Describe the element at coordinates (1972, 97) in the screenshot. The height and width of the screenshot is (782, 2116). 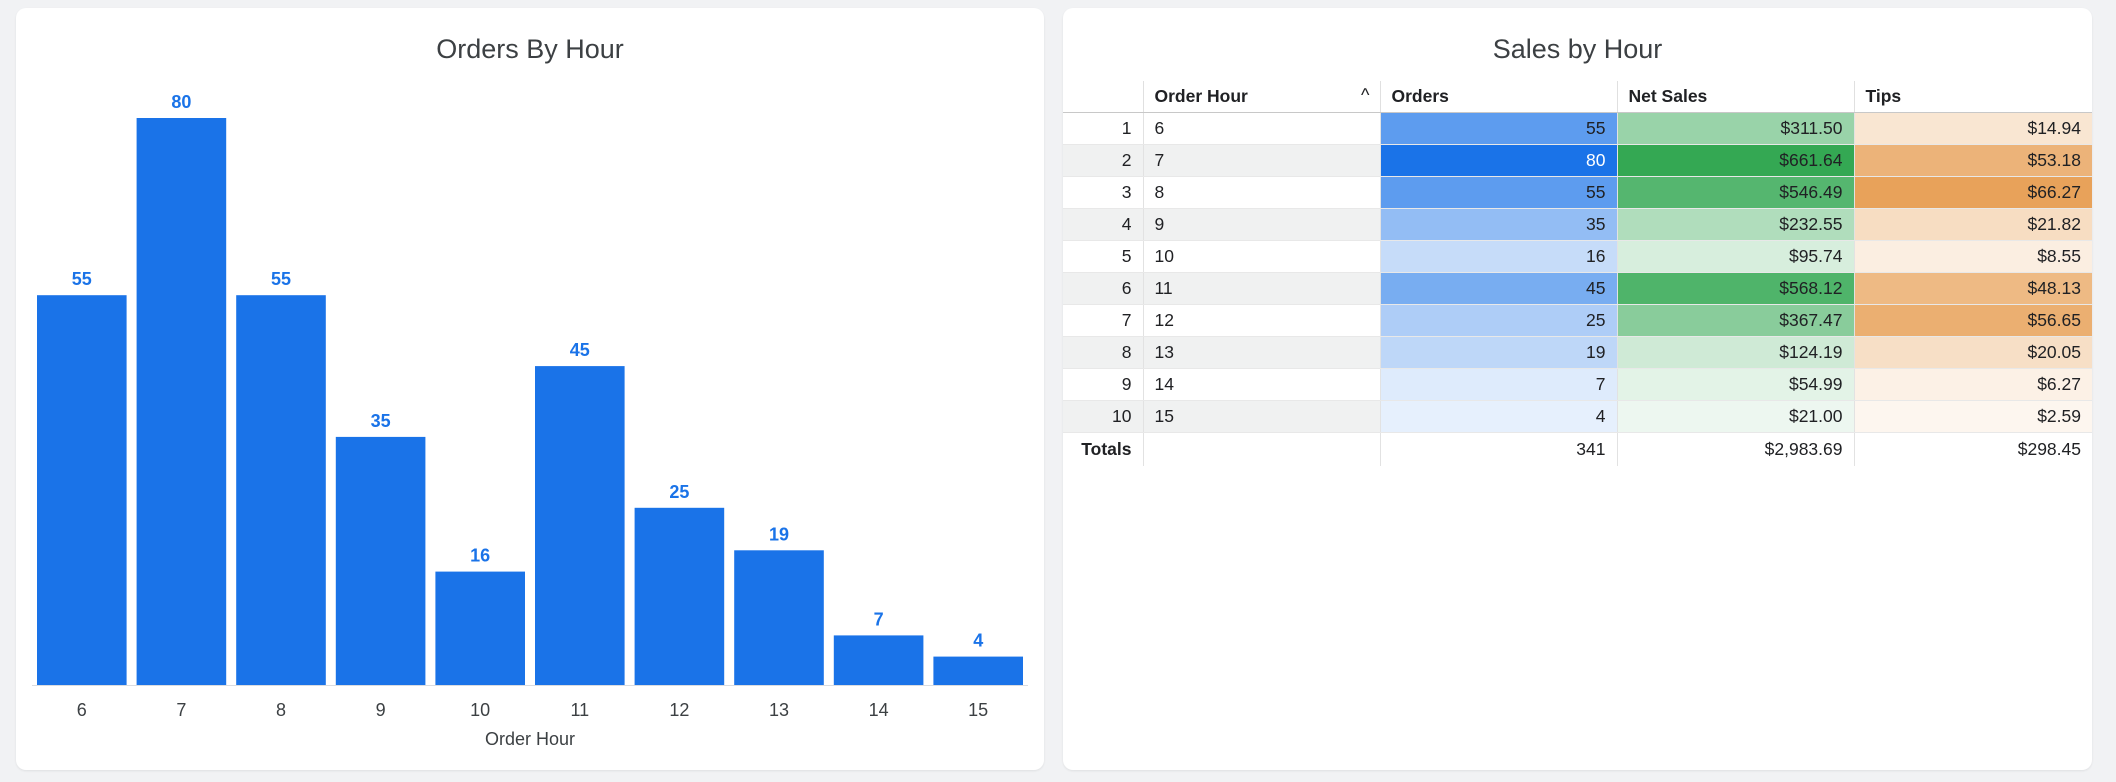
I see `header-tips: Tips` at that location.